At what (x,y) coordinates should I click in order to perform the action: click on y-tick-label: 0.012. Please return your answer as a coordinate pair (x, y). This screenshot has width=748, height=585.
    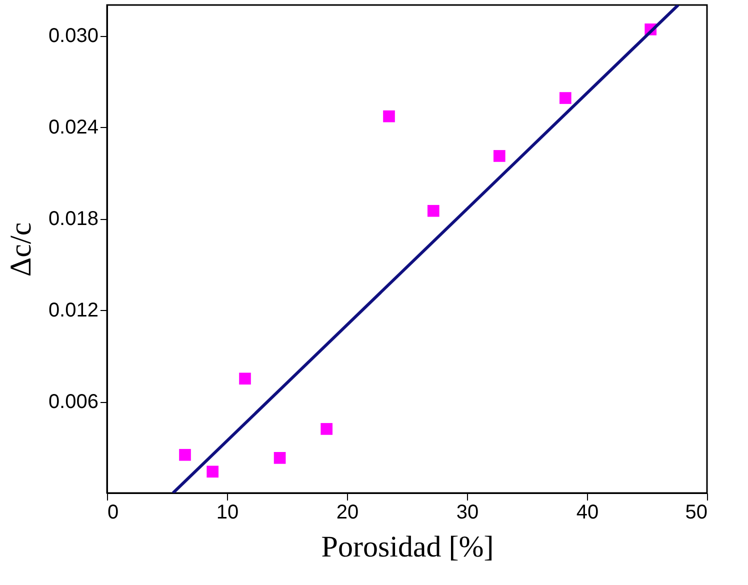
    Looking at the image, I should click on (73, 311).